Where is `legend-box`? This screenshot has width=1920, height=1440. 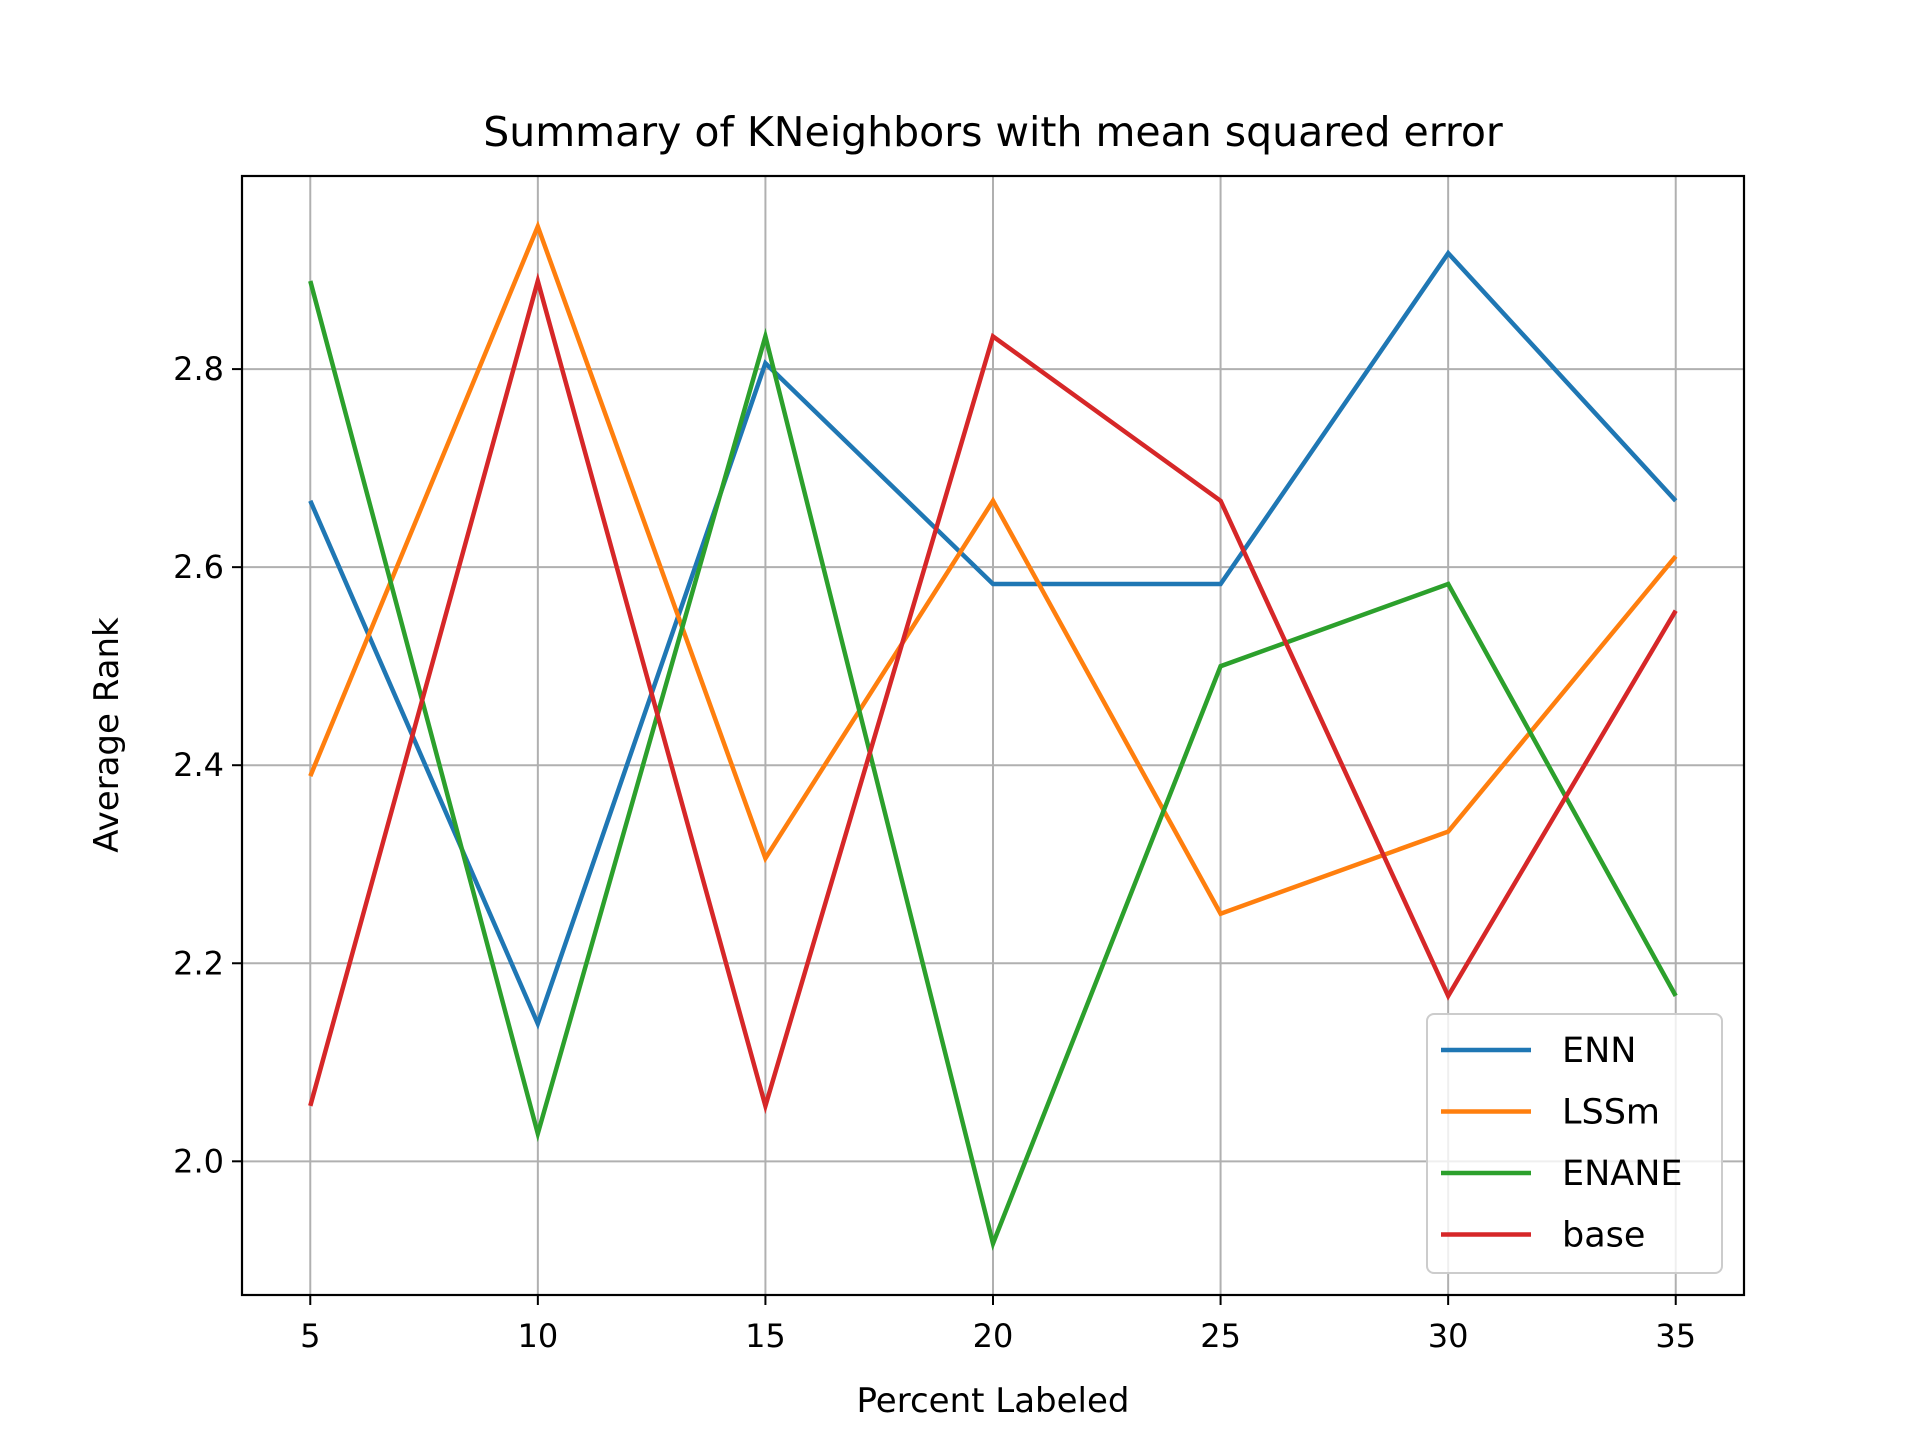 legend-box is located at coordinates (1574, 1143).